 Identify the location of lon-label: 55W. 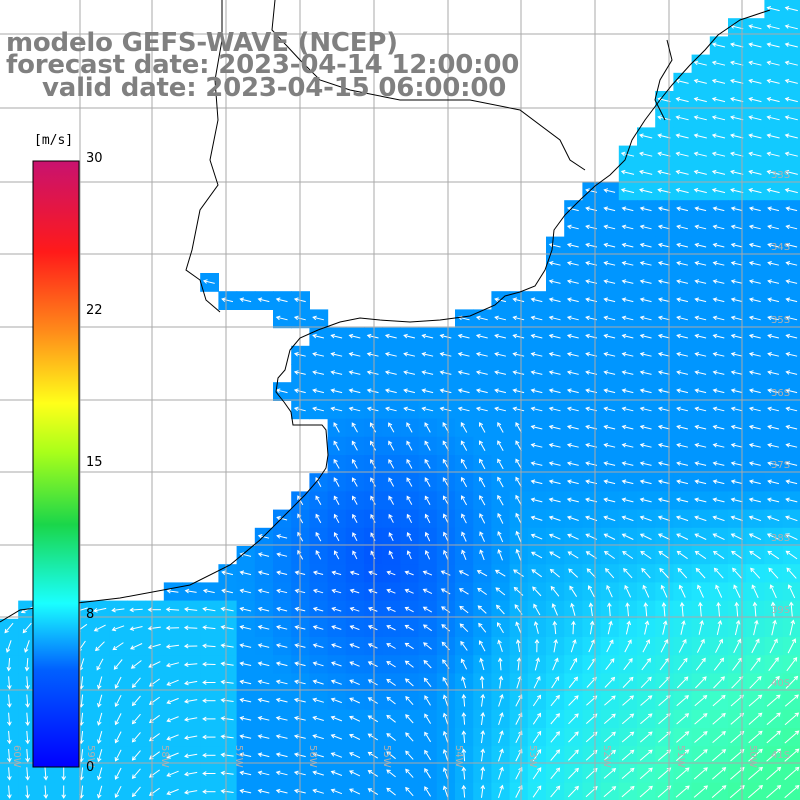
(386, 756).